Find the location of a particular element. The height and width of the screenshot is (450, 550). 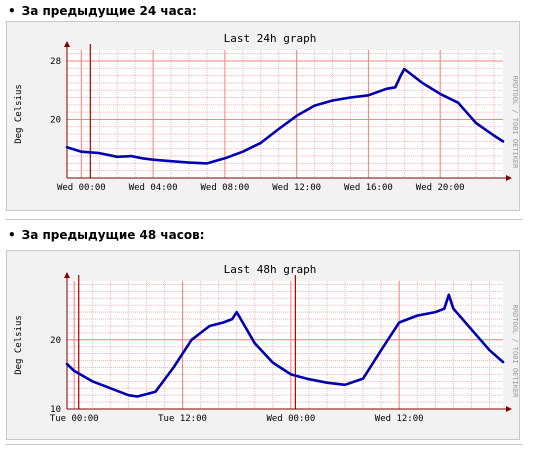

section-heading-48h: • За предыдущие 48 часов: is located at coordinates (106, 235).